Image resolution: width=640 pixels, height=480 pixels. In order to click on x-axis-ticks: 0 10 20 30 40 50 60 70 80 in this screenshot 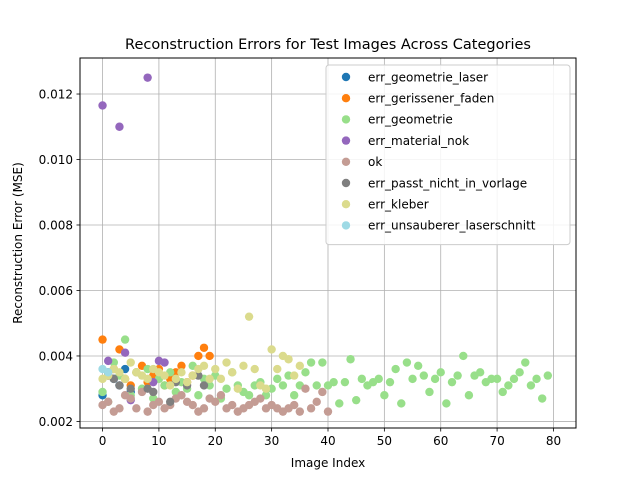, I will do `click(330, 438)`.